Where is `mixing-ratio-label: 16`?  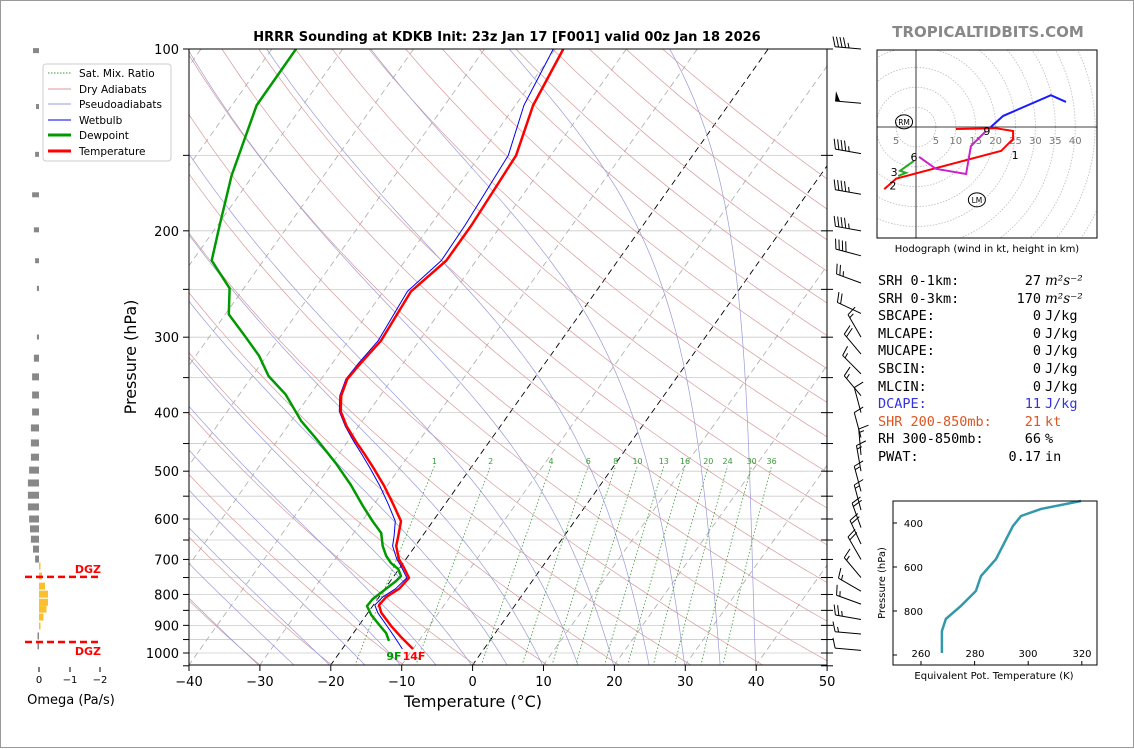 mixing-ratio-label: 16 is located at coordinates (685, 461).